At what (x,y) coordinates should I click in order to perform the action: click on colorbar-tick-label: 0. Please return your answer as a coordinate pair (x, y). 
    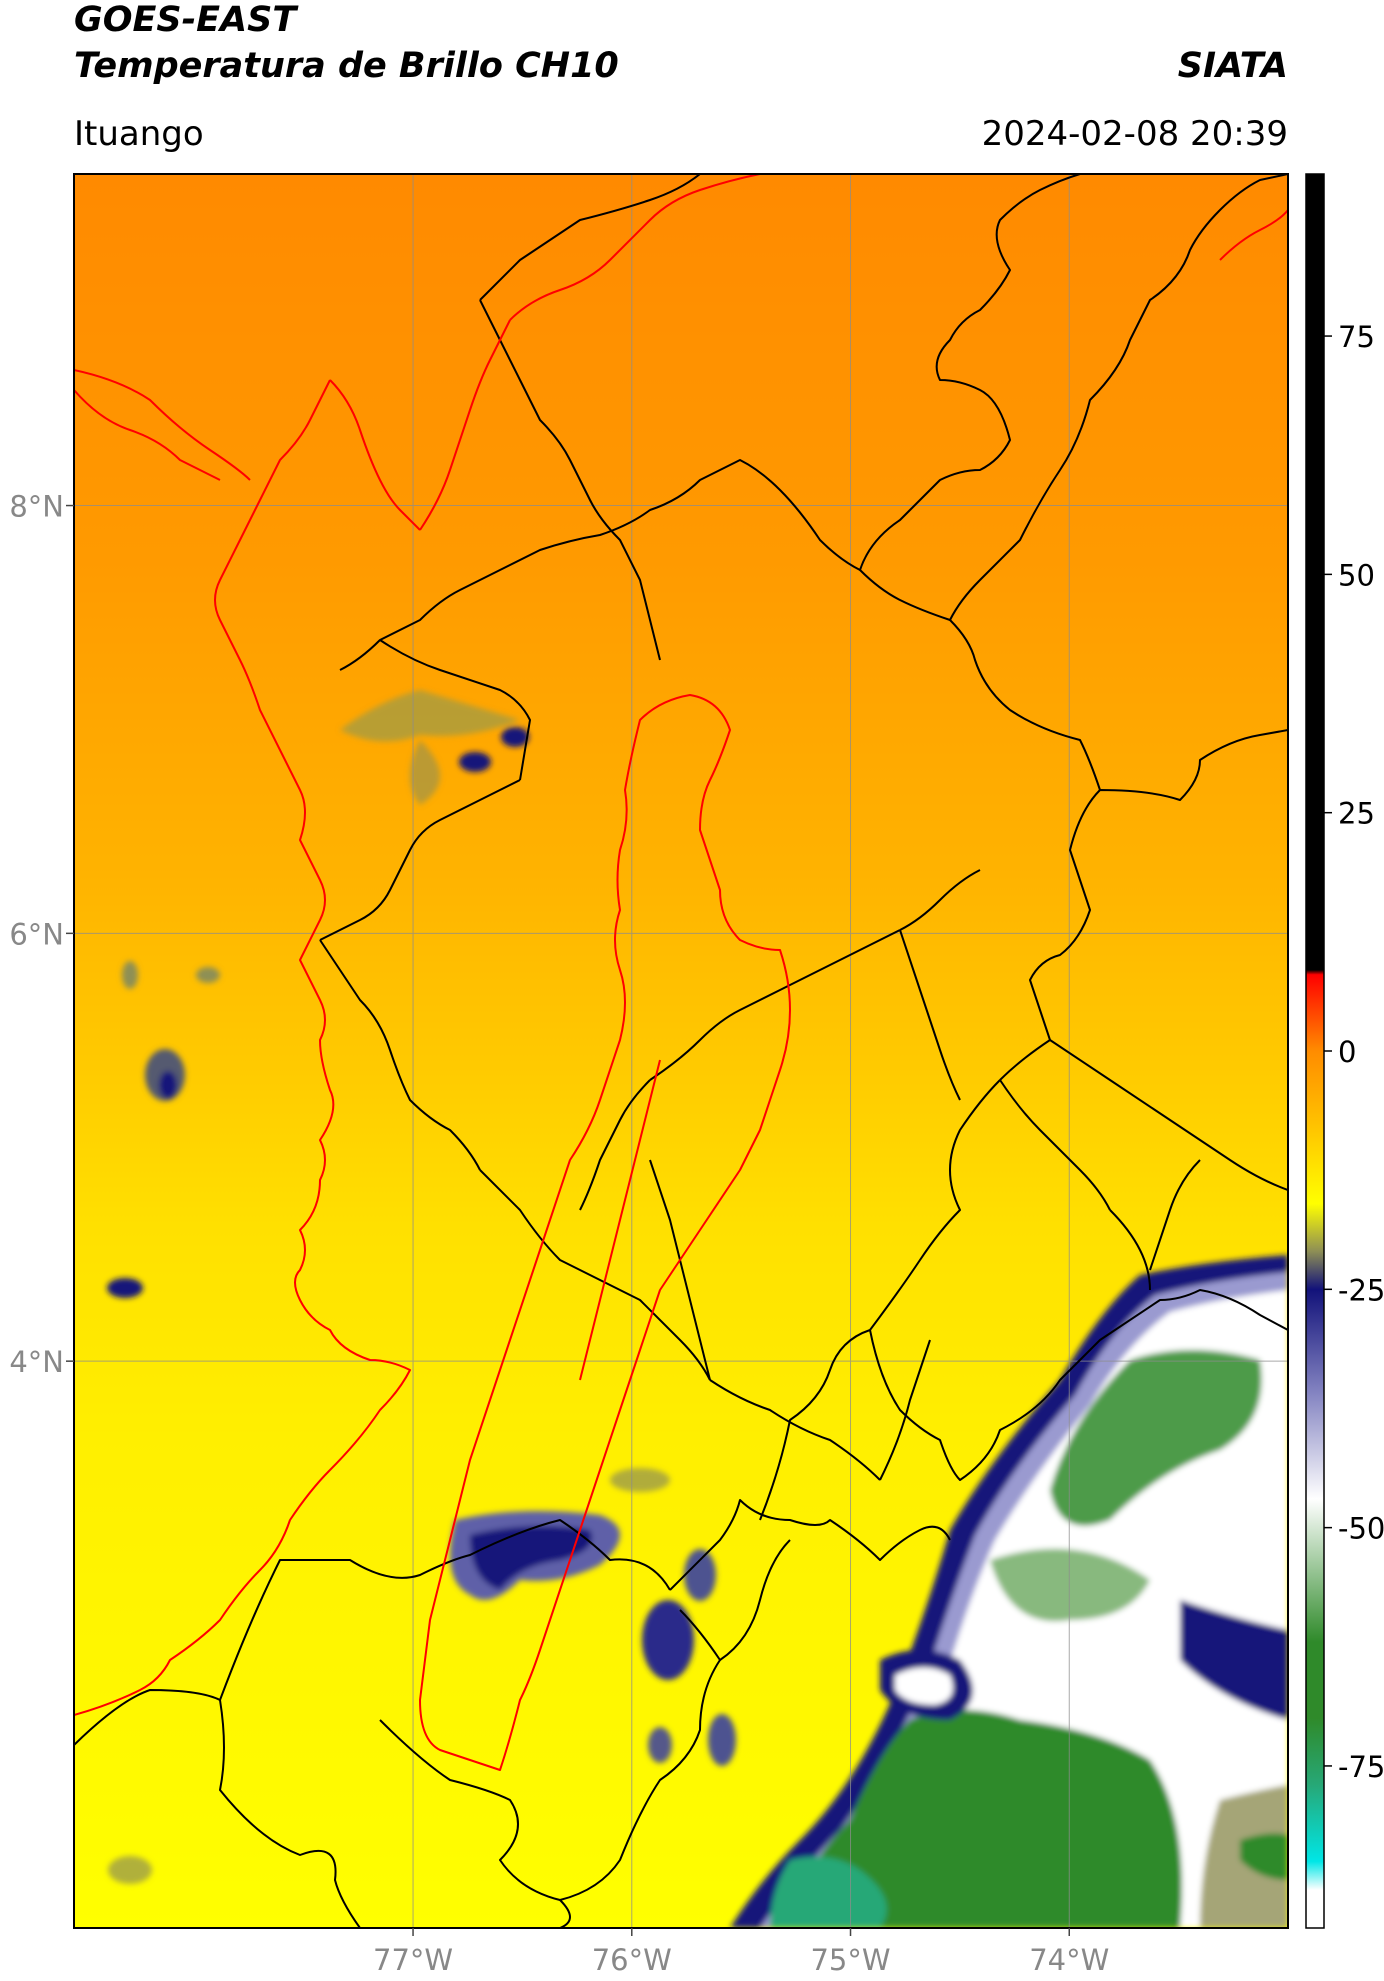
    Looking at the image, I should click on (1347, 1052).